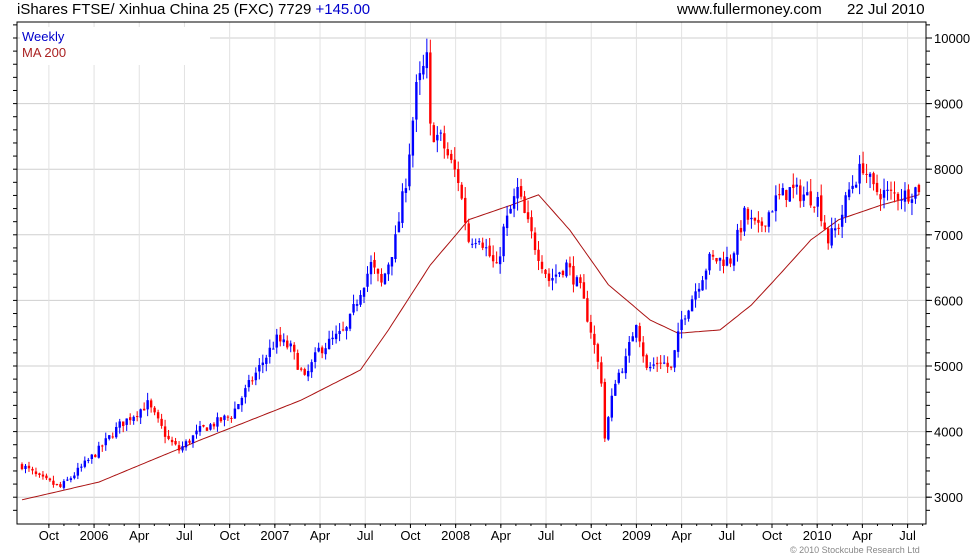 This screenshot has height=560, width=980. Describe the element at coordinates (230, 535) in the screenshot. I see `x-tick-label: Oct` at that location.